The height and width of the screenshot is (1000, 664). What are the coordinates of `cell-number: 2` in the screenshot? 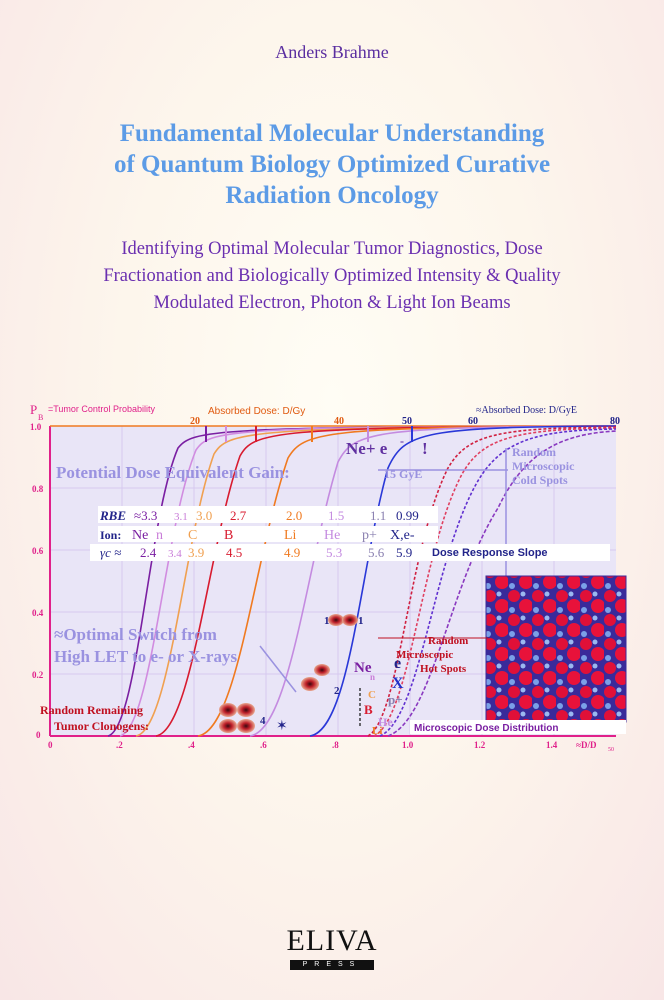 It's located at (337, 691).